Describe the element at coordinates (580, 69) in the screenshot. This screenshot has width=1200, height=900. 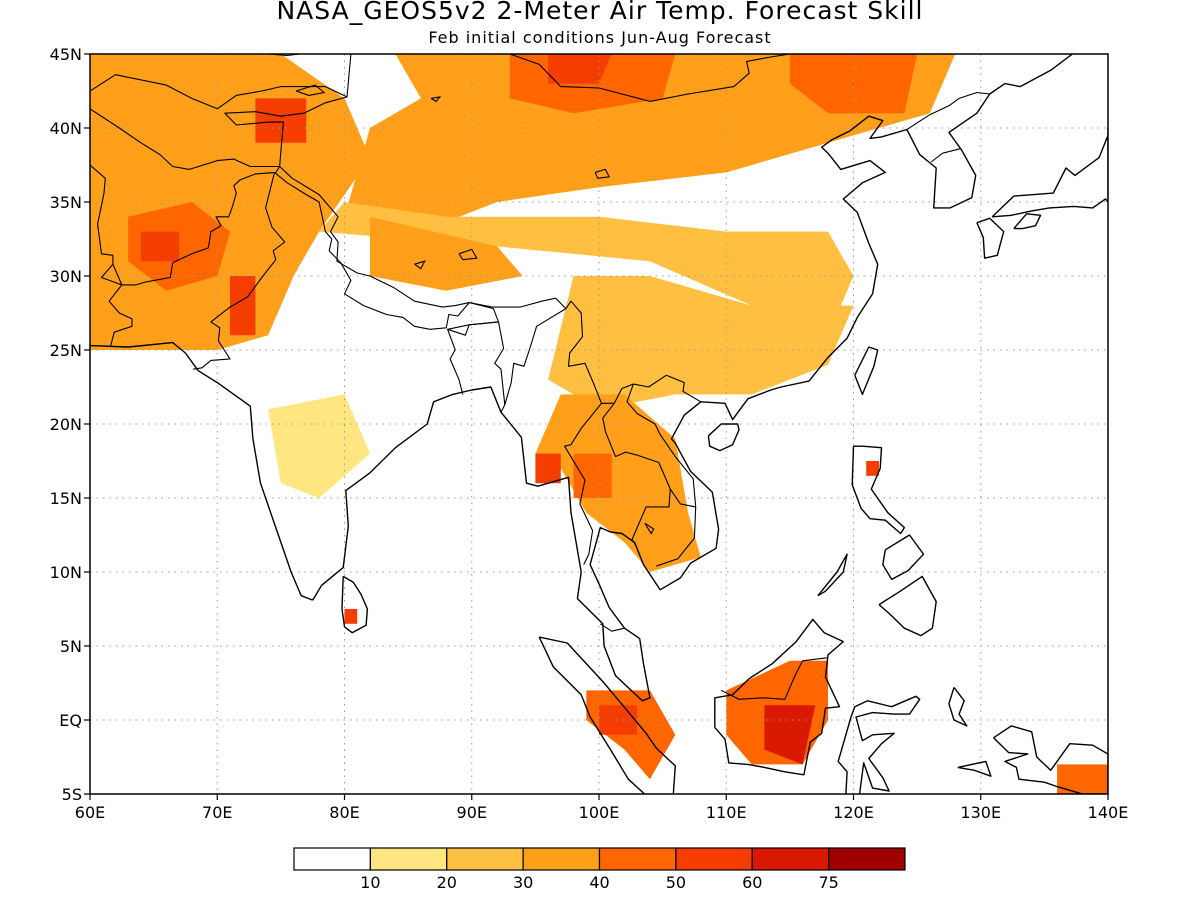
I see `skill-region-mongolia-hotspot` at that location.